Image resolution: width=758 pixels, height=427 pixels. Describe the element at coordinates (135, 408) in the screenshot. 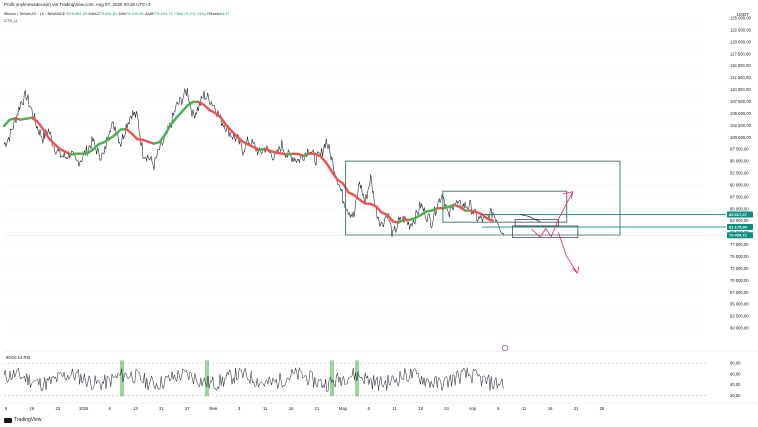

I see `time-tick-label: 13` at that location.